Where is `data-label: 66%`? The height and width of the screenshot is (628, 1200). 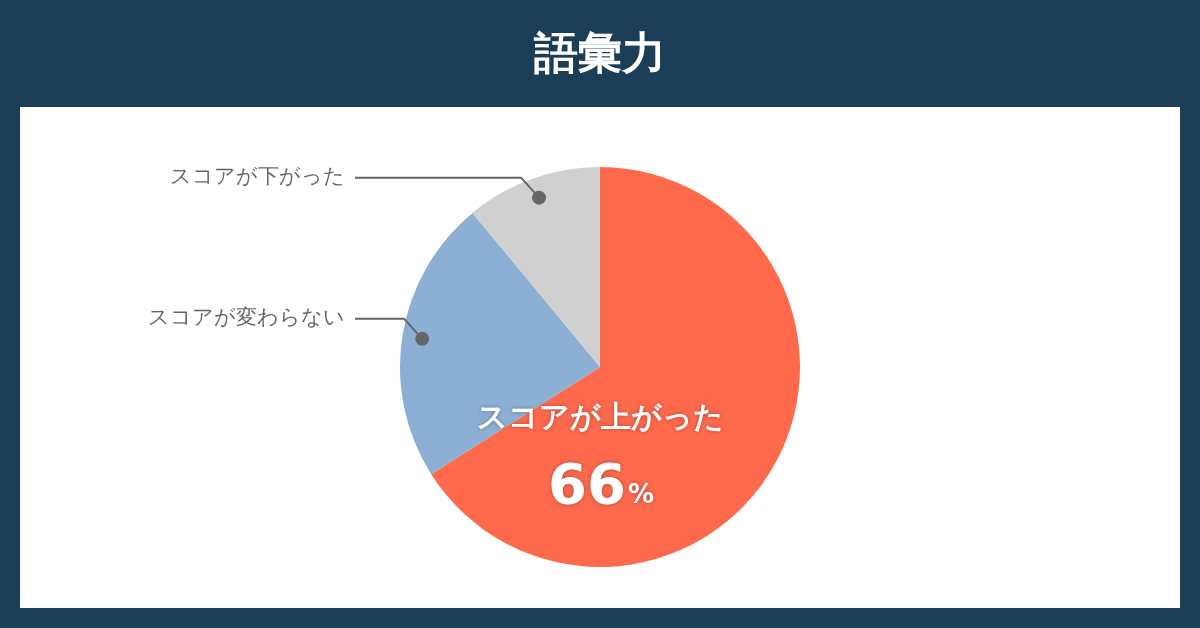 data-label: 66% is located at coordinates (601, 483).